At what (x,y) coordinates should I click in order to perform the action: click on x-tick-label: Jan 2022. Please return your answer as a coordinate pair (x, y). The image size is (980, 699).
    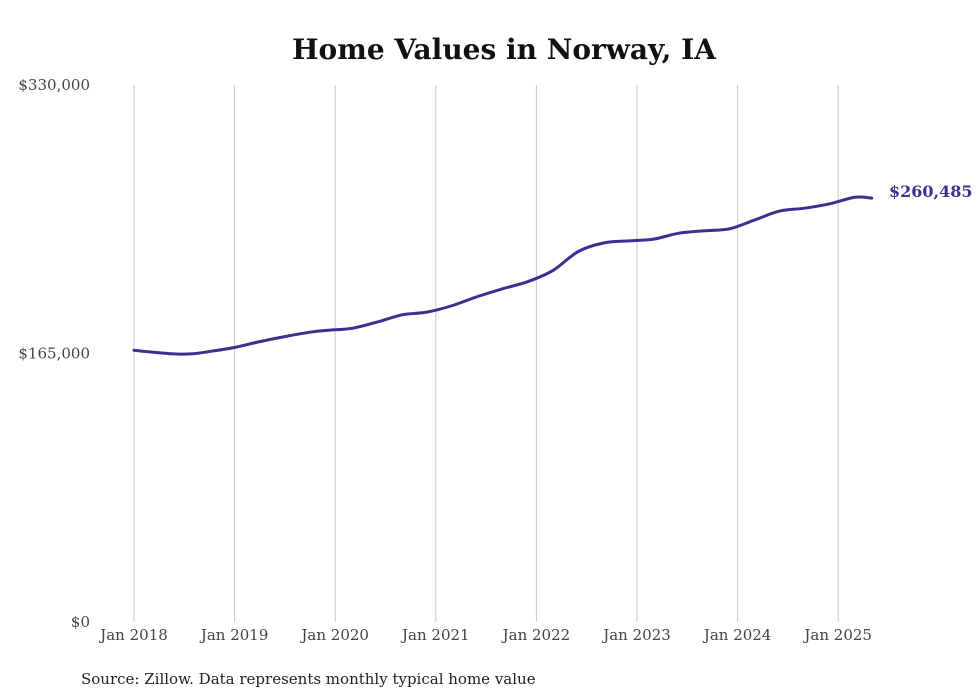
    Looking at the image, I should click on (536, 635).